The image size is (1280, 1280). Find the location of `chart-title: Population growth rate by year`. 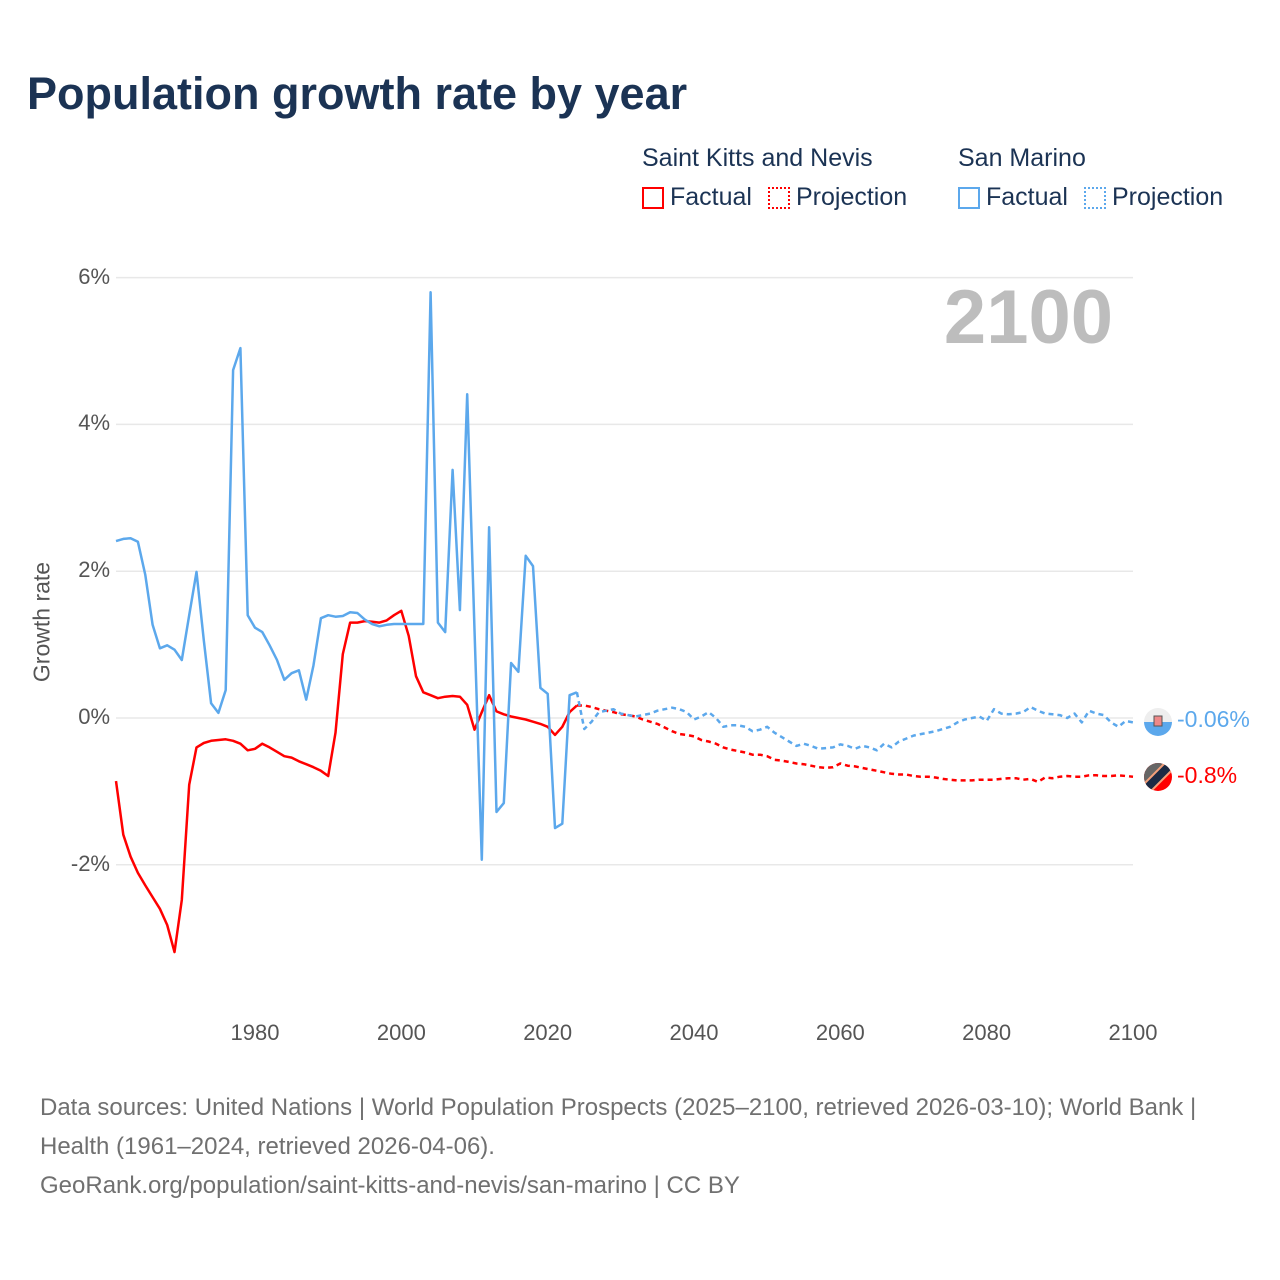

chart-title: Population growth rate by year is located at coordinates (357, 93).